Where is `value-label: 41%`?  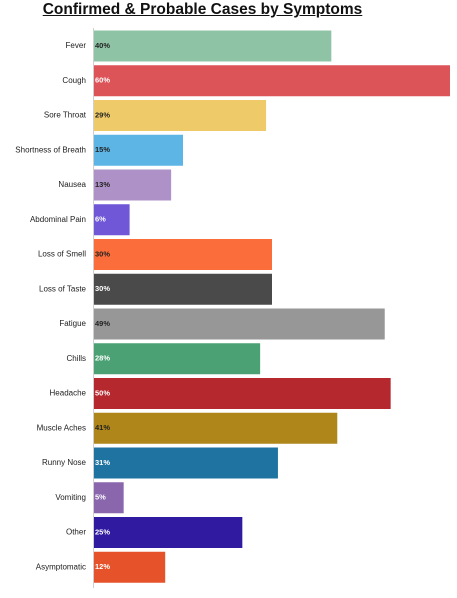
value-label: 41% is located at coordinates (102, 427).